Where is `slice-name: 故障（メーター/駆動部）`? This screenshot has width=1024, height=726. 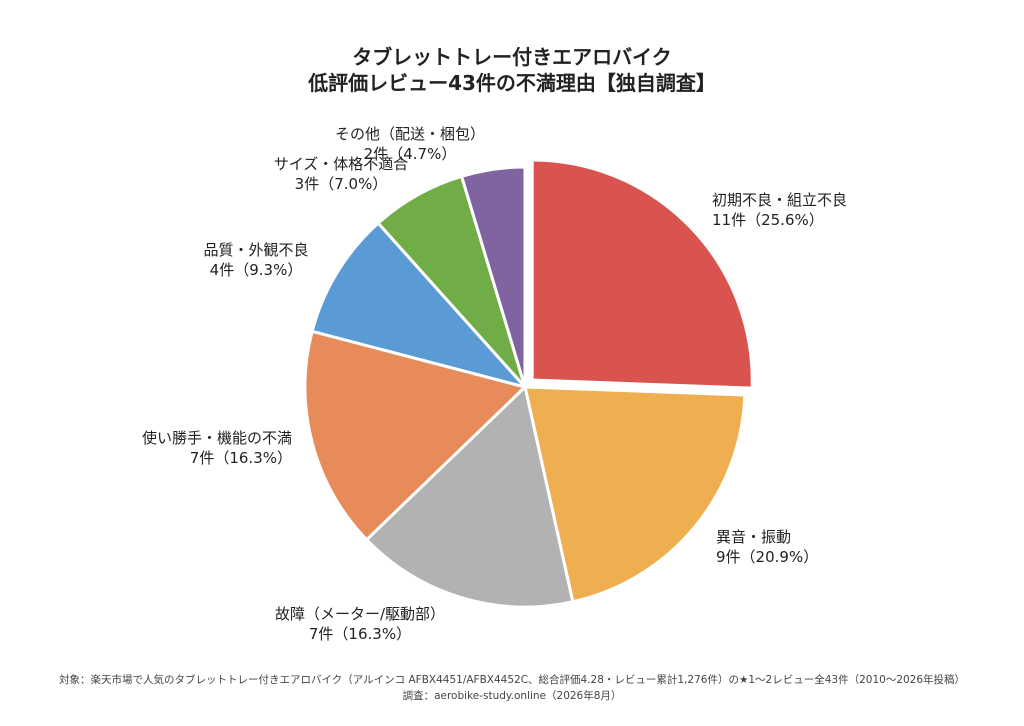
slice-name: 故障（メーター/駆動部） is located at coordinates (360, 614).